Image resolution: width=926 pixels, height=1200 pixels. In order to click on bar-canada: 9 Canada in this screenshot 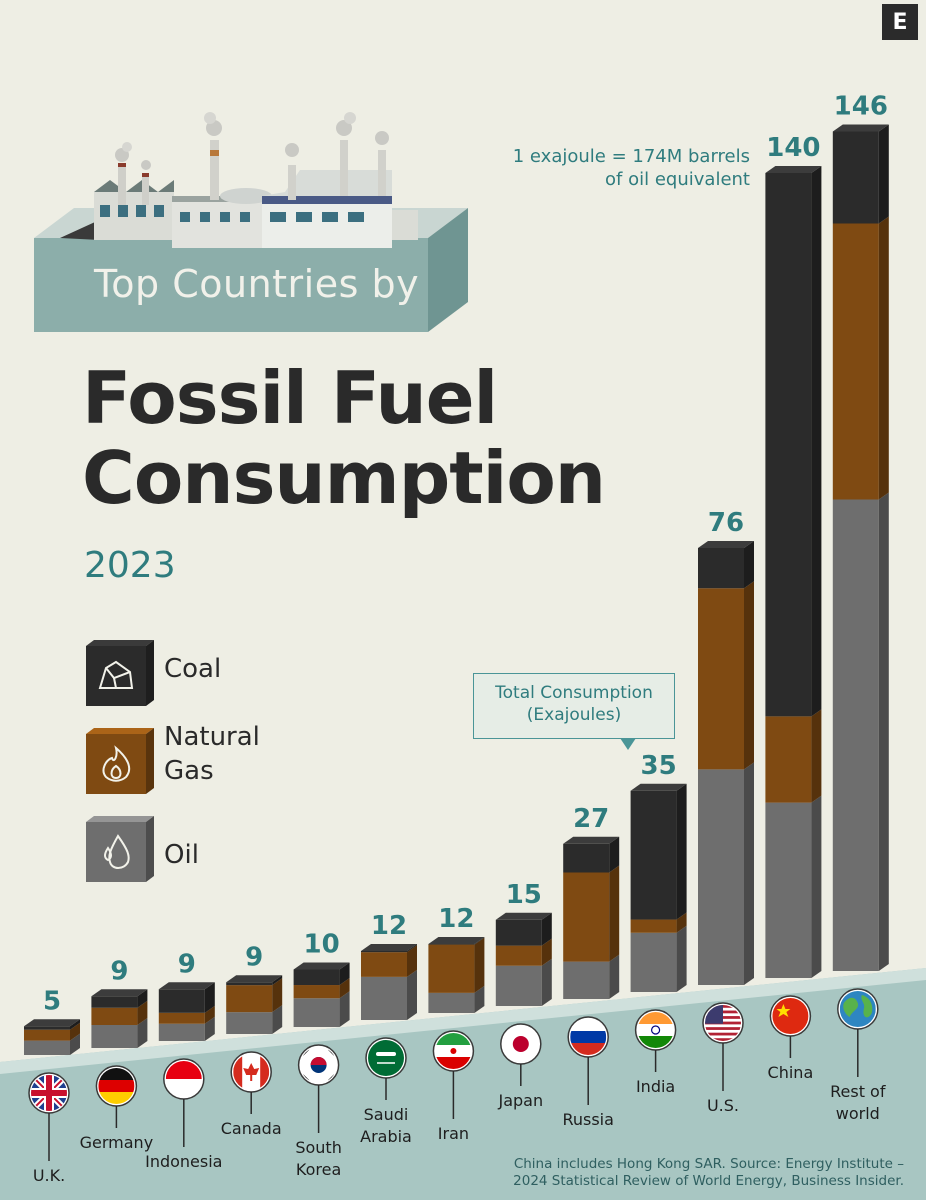, I will do `click(252, 1040)`.